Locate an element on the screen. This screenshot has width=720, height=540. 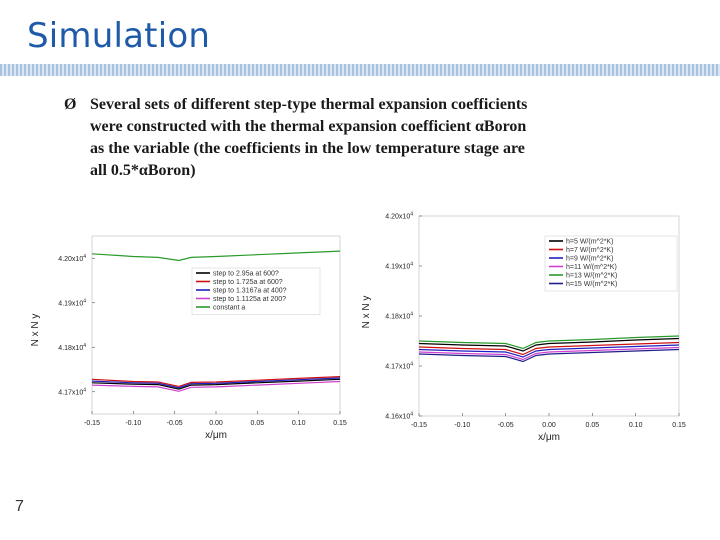
y-tick-mantissa: 4.16x10 is located at coordinates (397, 417).